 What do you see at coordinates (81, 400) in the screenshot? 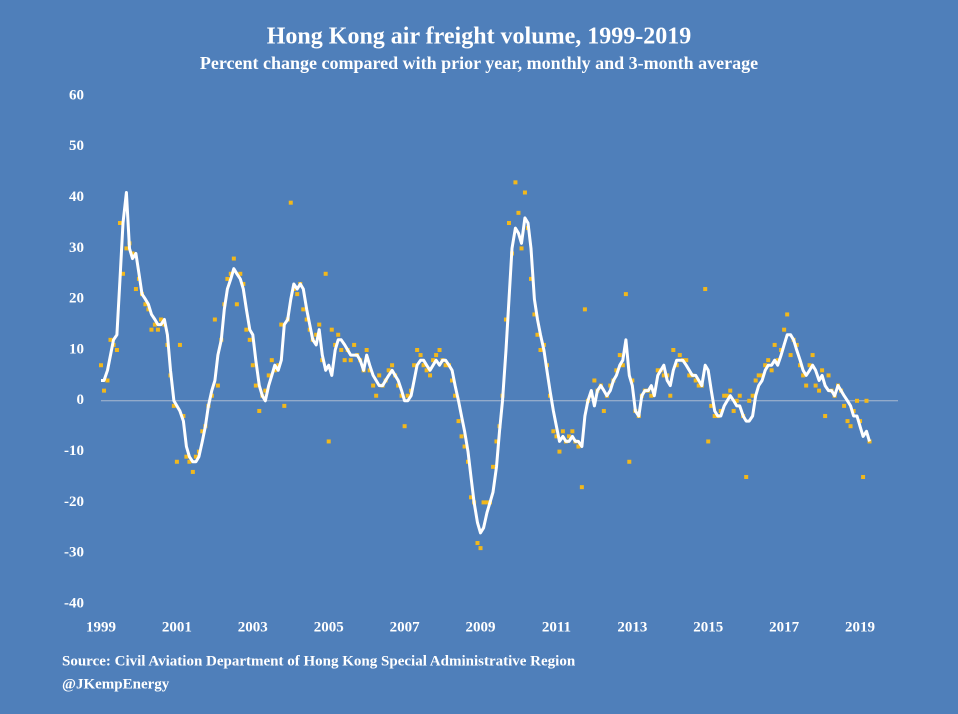
I see `y-tick-label: 0` at bounding box center [81, 400].